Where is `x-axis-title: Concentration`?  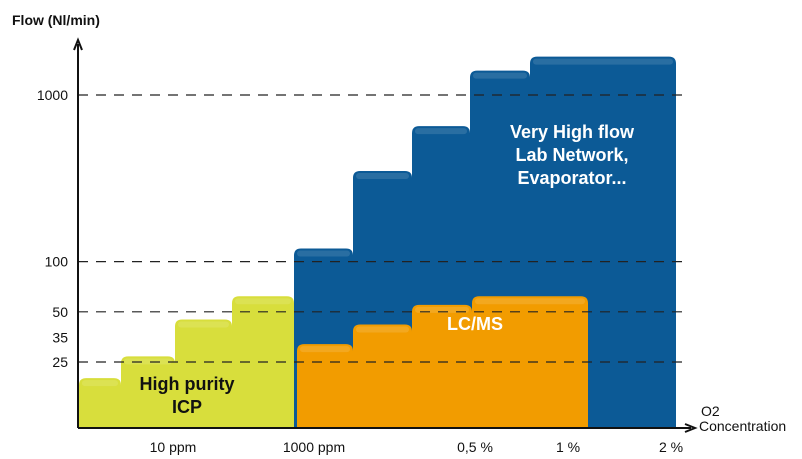 x-axis-title: Concentration is located at coordinates (742, 426).